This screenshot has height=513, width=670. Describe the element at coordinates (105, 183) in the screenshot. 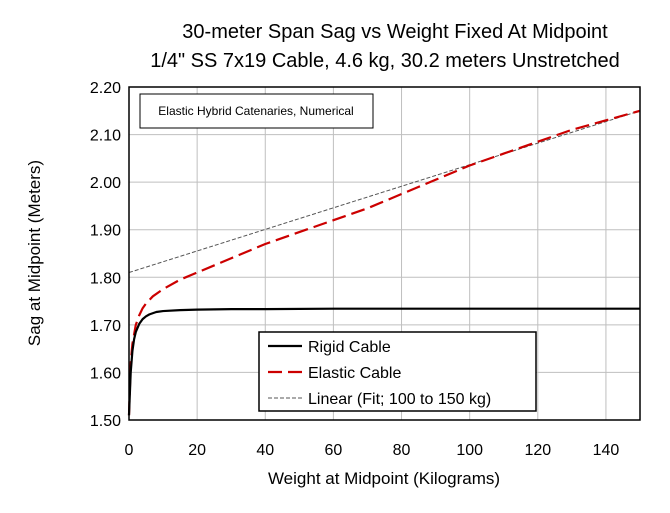

I see `y-tick-label: 2.00` at that location.